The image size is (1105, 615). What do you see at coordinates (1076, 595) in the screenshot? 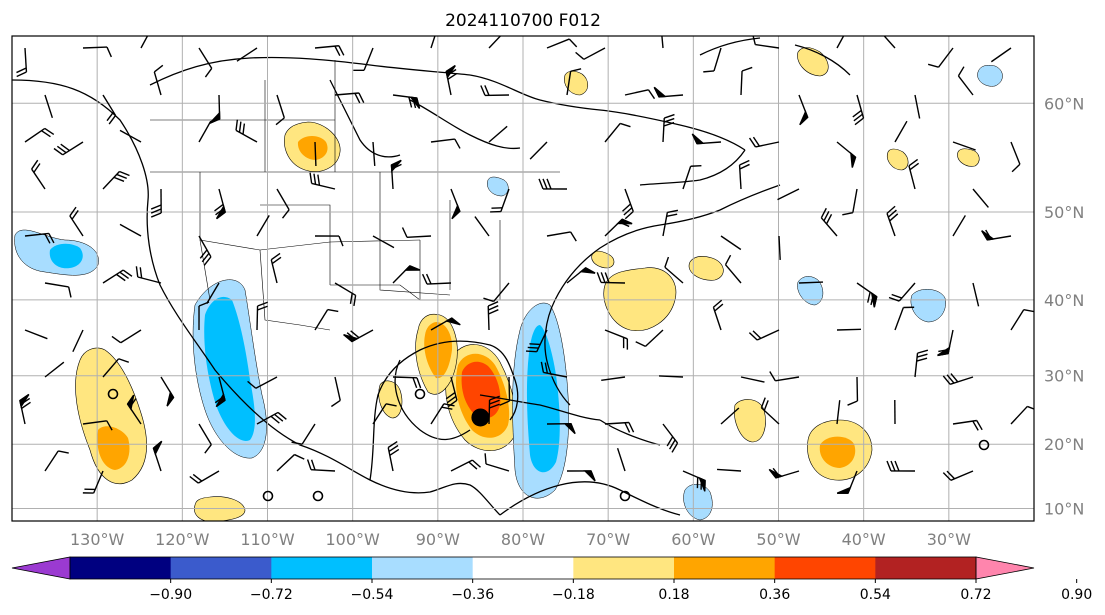
I see `colorbar-tick-label: 0.90` at bounding box center [1076, 595].